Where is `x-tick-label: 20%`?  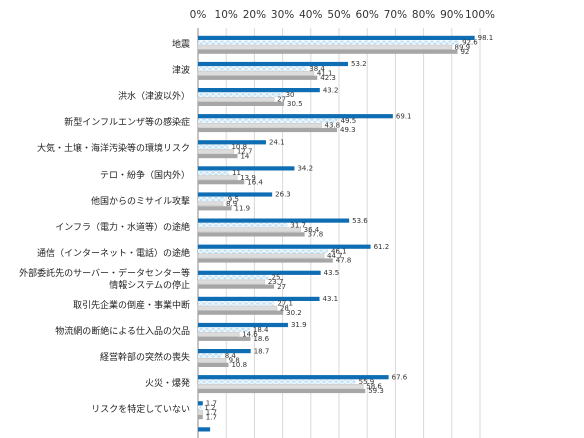
x-tick-label: 20% is located at coordinates (254, 15).